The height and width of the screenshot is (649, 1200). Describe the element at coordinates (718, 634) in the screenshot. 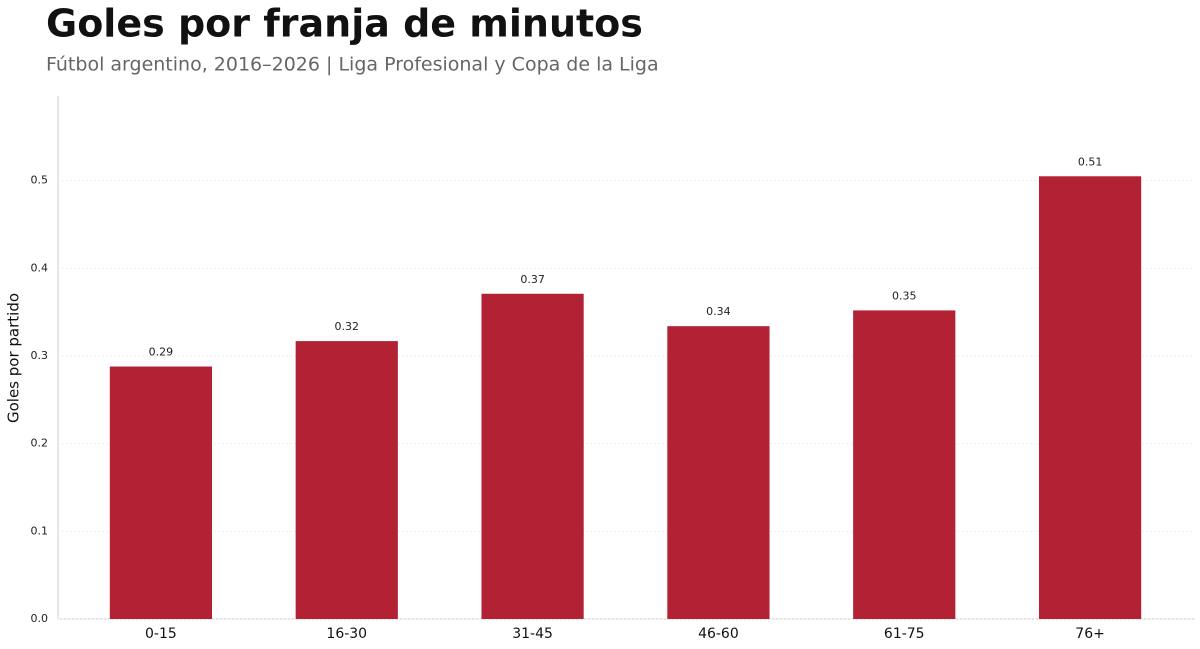

I see `x-tick-label: 46-60` at that location.